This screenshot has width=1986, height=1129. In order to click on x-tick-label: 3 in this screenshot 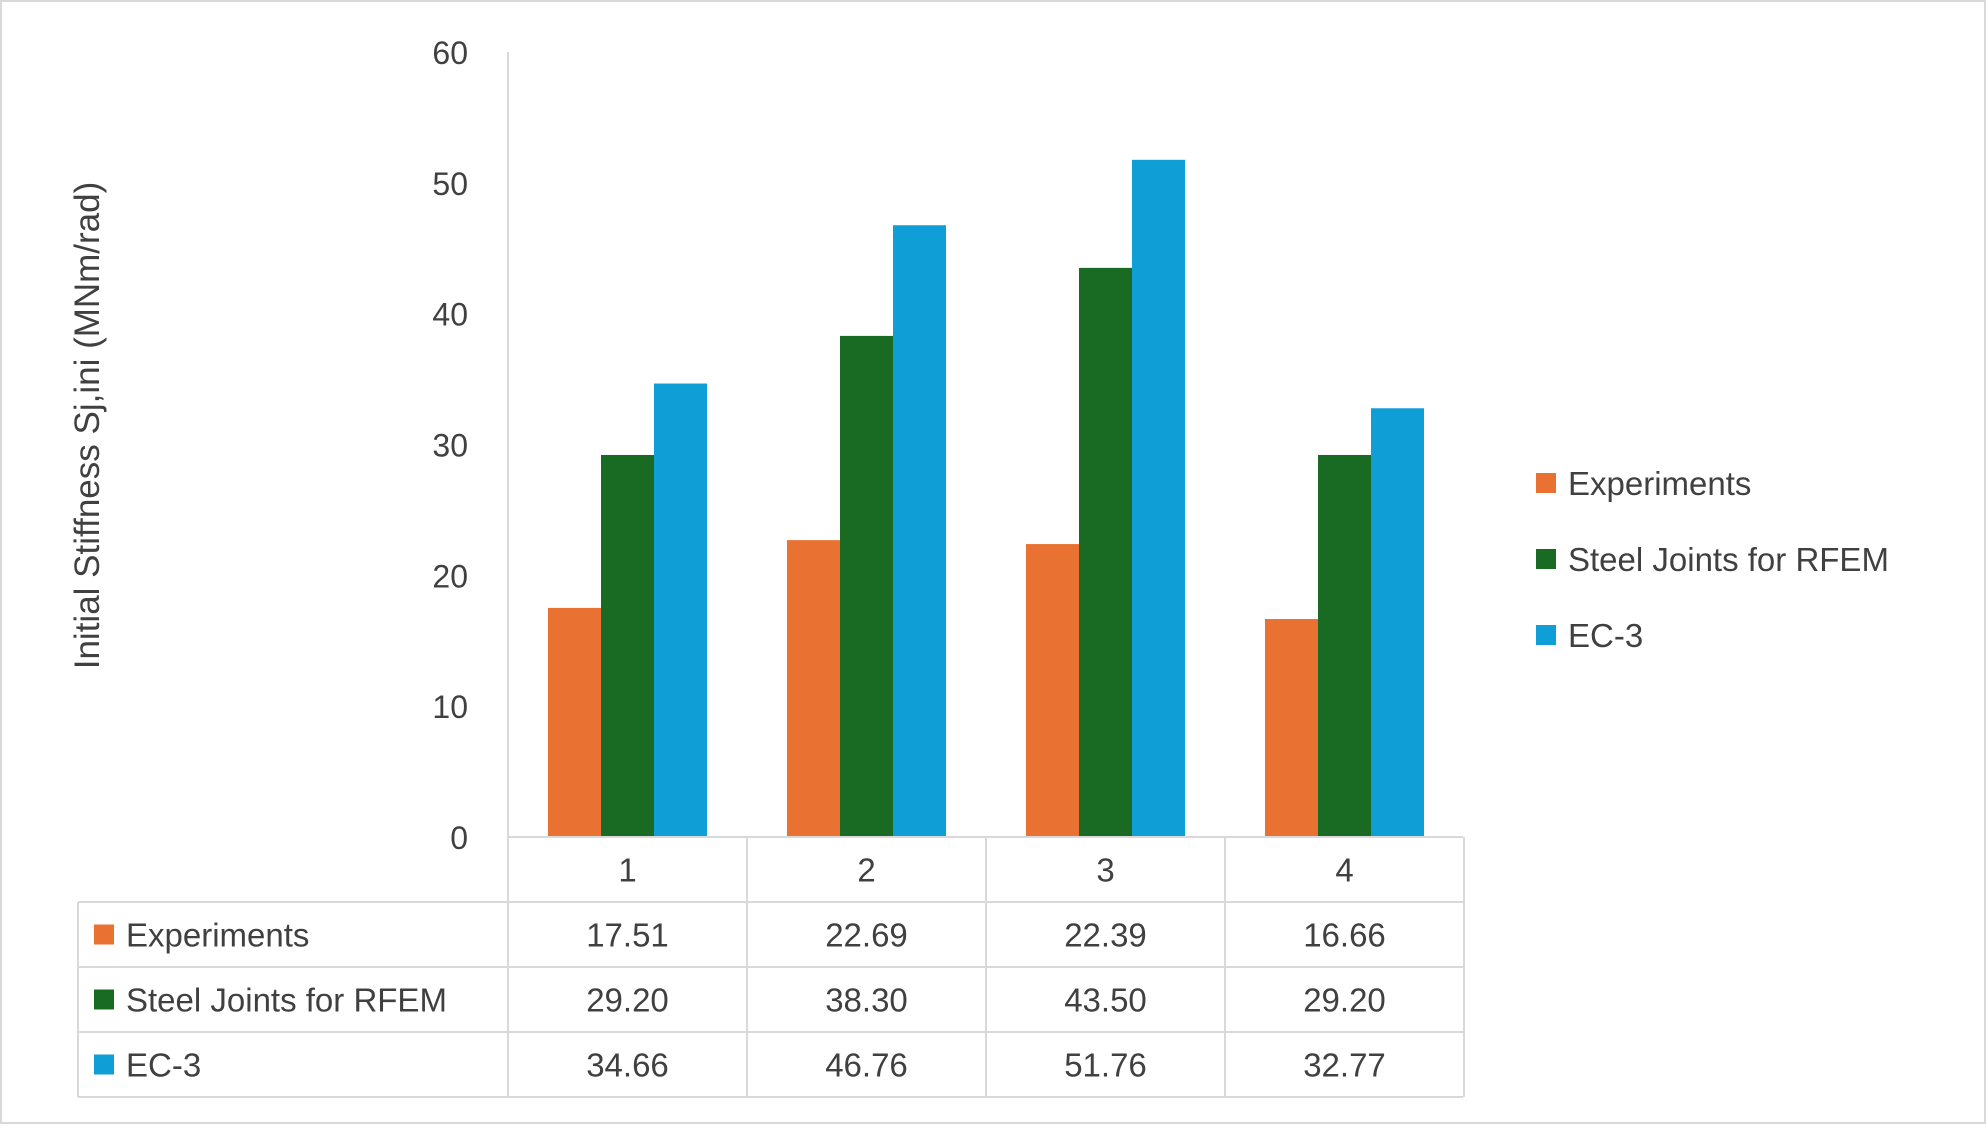, I will do `click(1105, 870)`.